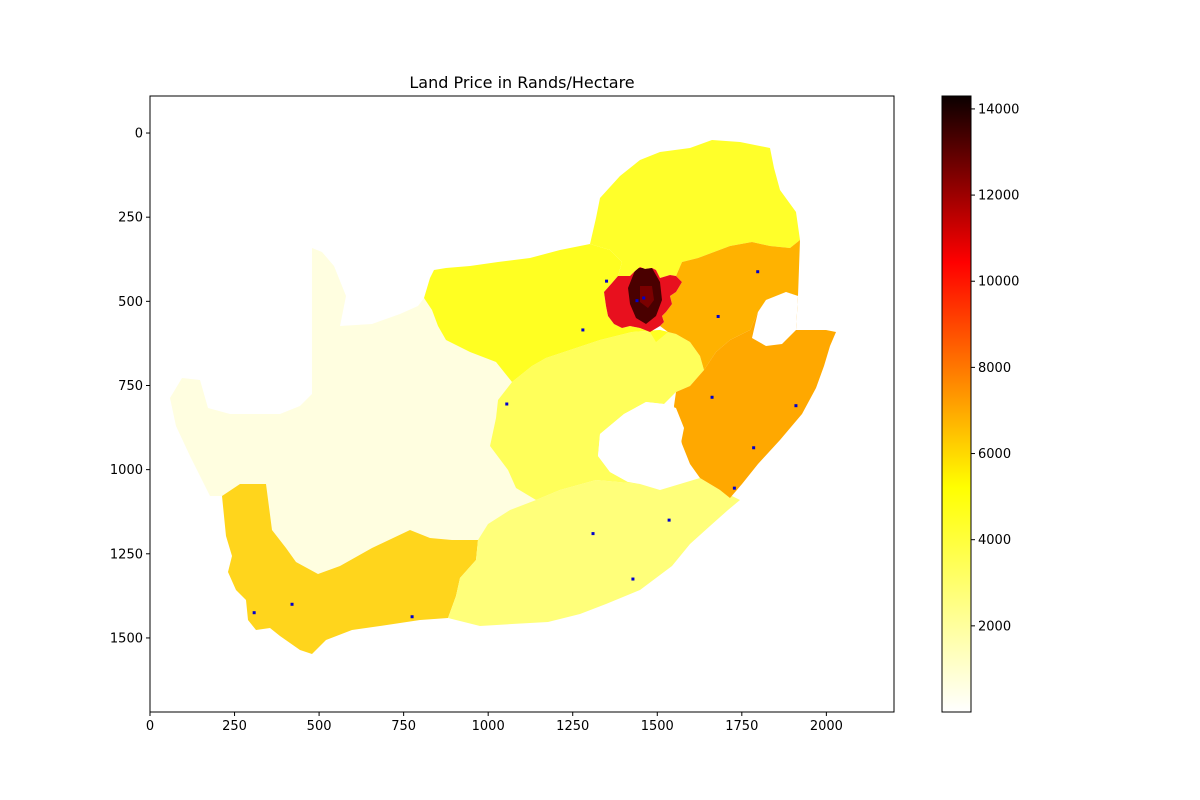 This screenshot has height=800, width=1200. What do you see at coordinates (998, 196) in the screenshot?
I see `colorbar-tick-label: 12000` at bounding box center [998, 196].